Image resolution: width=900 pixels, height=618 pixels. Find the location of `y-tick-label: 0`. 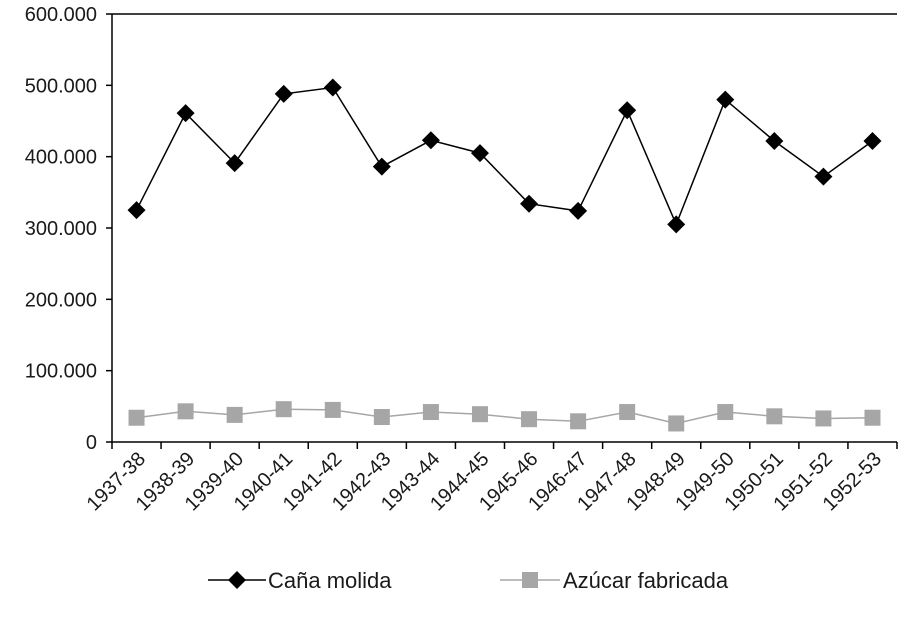

y-tick-label: 0 is located at coordinates (91, 443).